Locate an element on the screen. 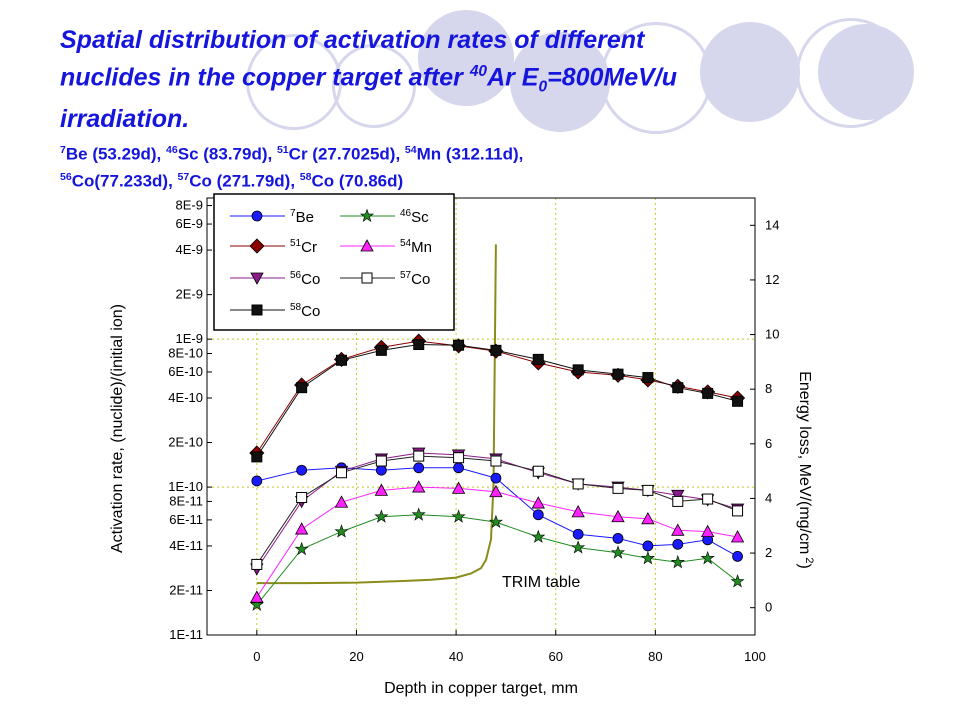 This screenshot has width=960, height=720. trim-curve is located at coordinates (376, 414).